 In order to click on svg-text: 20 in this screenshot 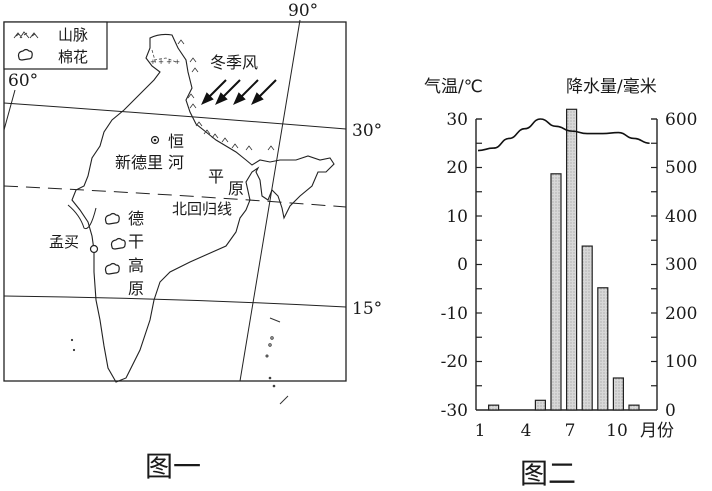, I will do `click(457, 168)`.